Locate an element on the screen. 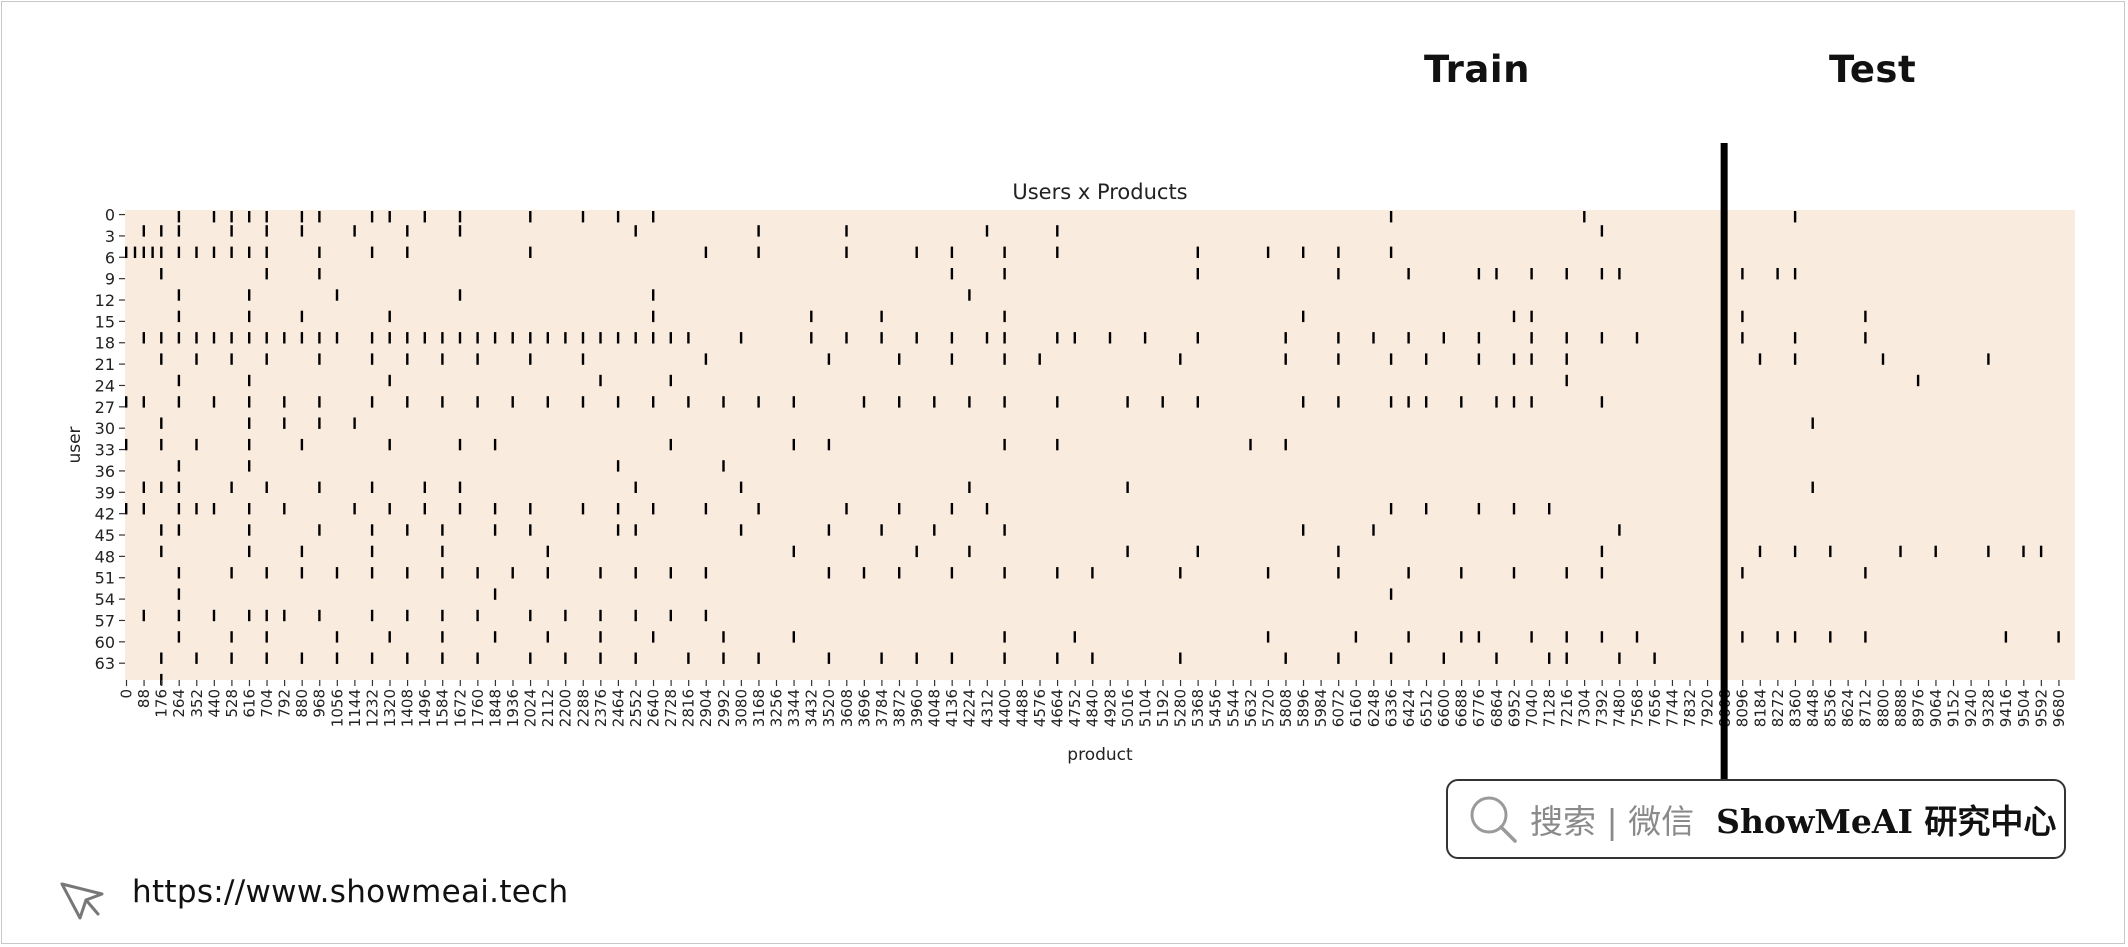 This screenshot has height=947, width=2128. search-box: 搜索 | 微信 ShowMeAI 研究中心 is located at coordinates (1756, 819).